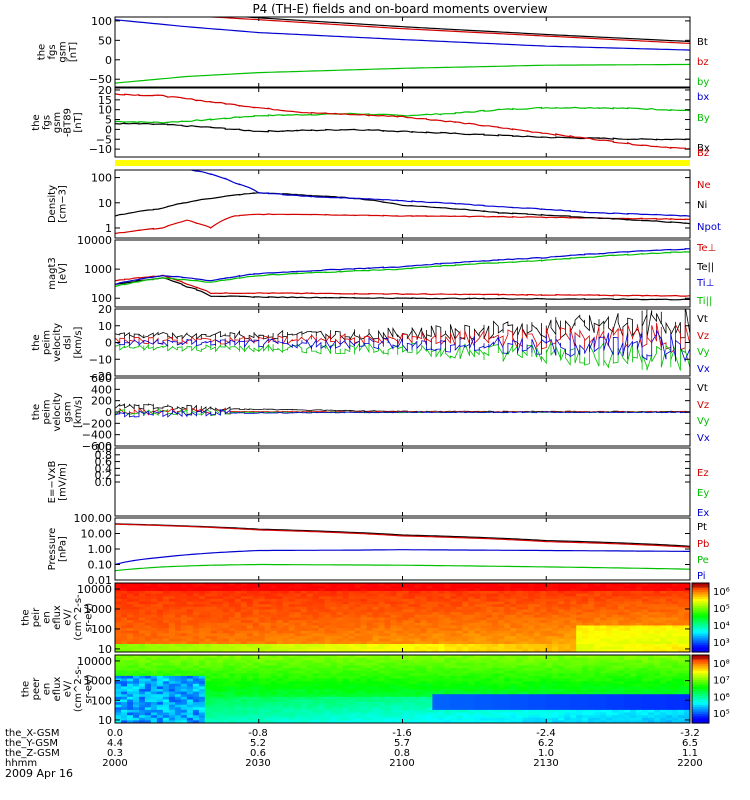  Describe the element at coordinates (258, 733) in the screenshot. I see `ephemeris-value: -0.8` at that location.